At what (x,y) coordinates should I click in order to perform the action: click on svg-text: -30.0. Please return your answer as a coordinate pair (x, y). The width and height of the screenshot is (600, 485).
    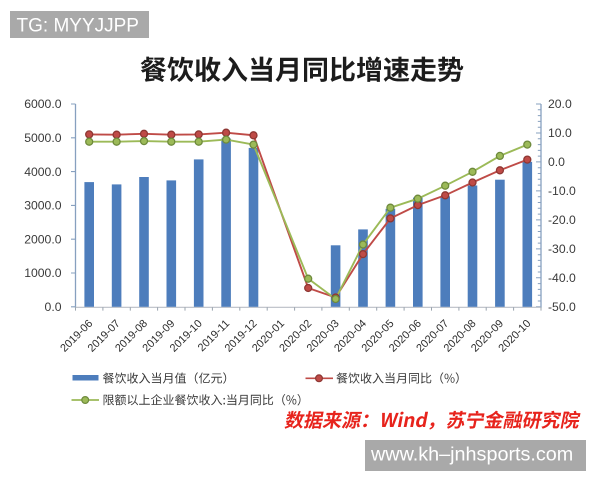
    Looking at the image, I should click on (562, 249).